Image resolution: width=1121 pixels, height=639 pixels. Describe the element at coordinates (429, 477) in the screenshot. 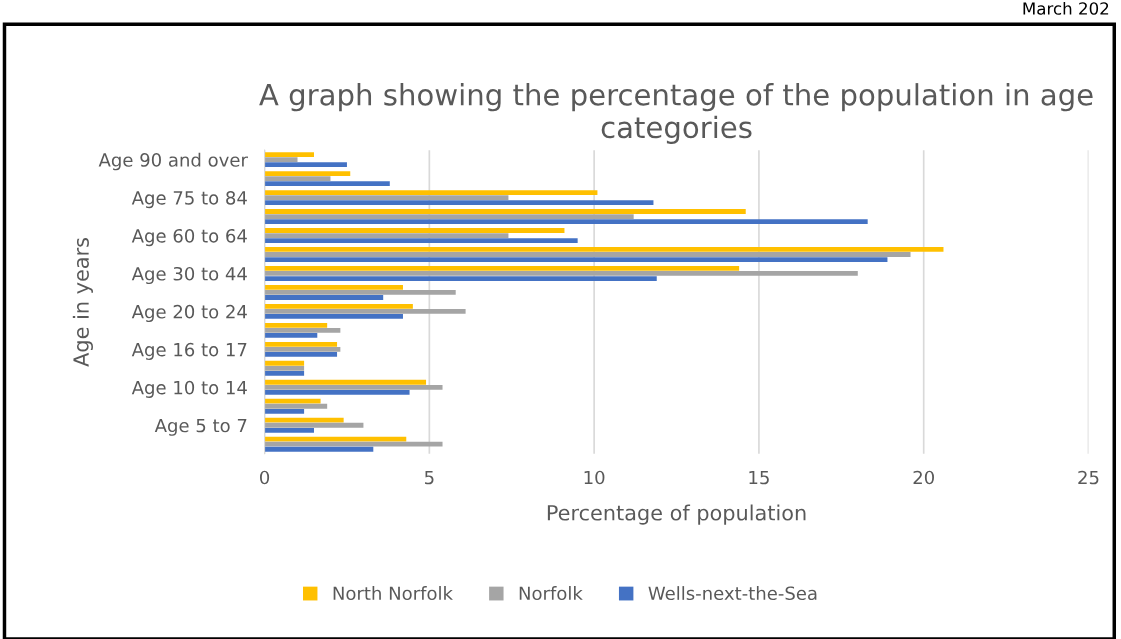

I see `x-tick-label: 5` at that location.